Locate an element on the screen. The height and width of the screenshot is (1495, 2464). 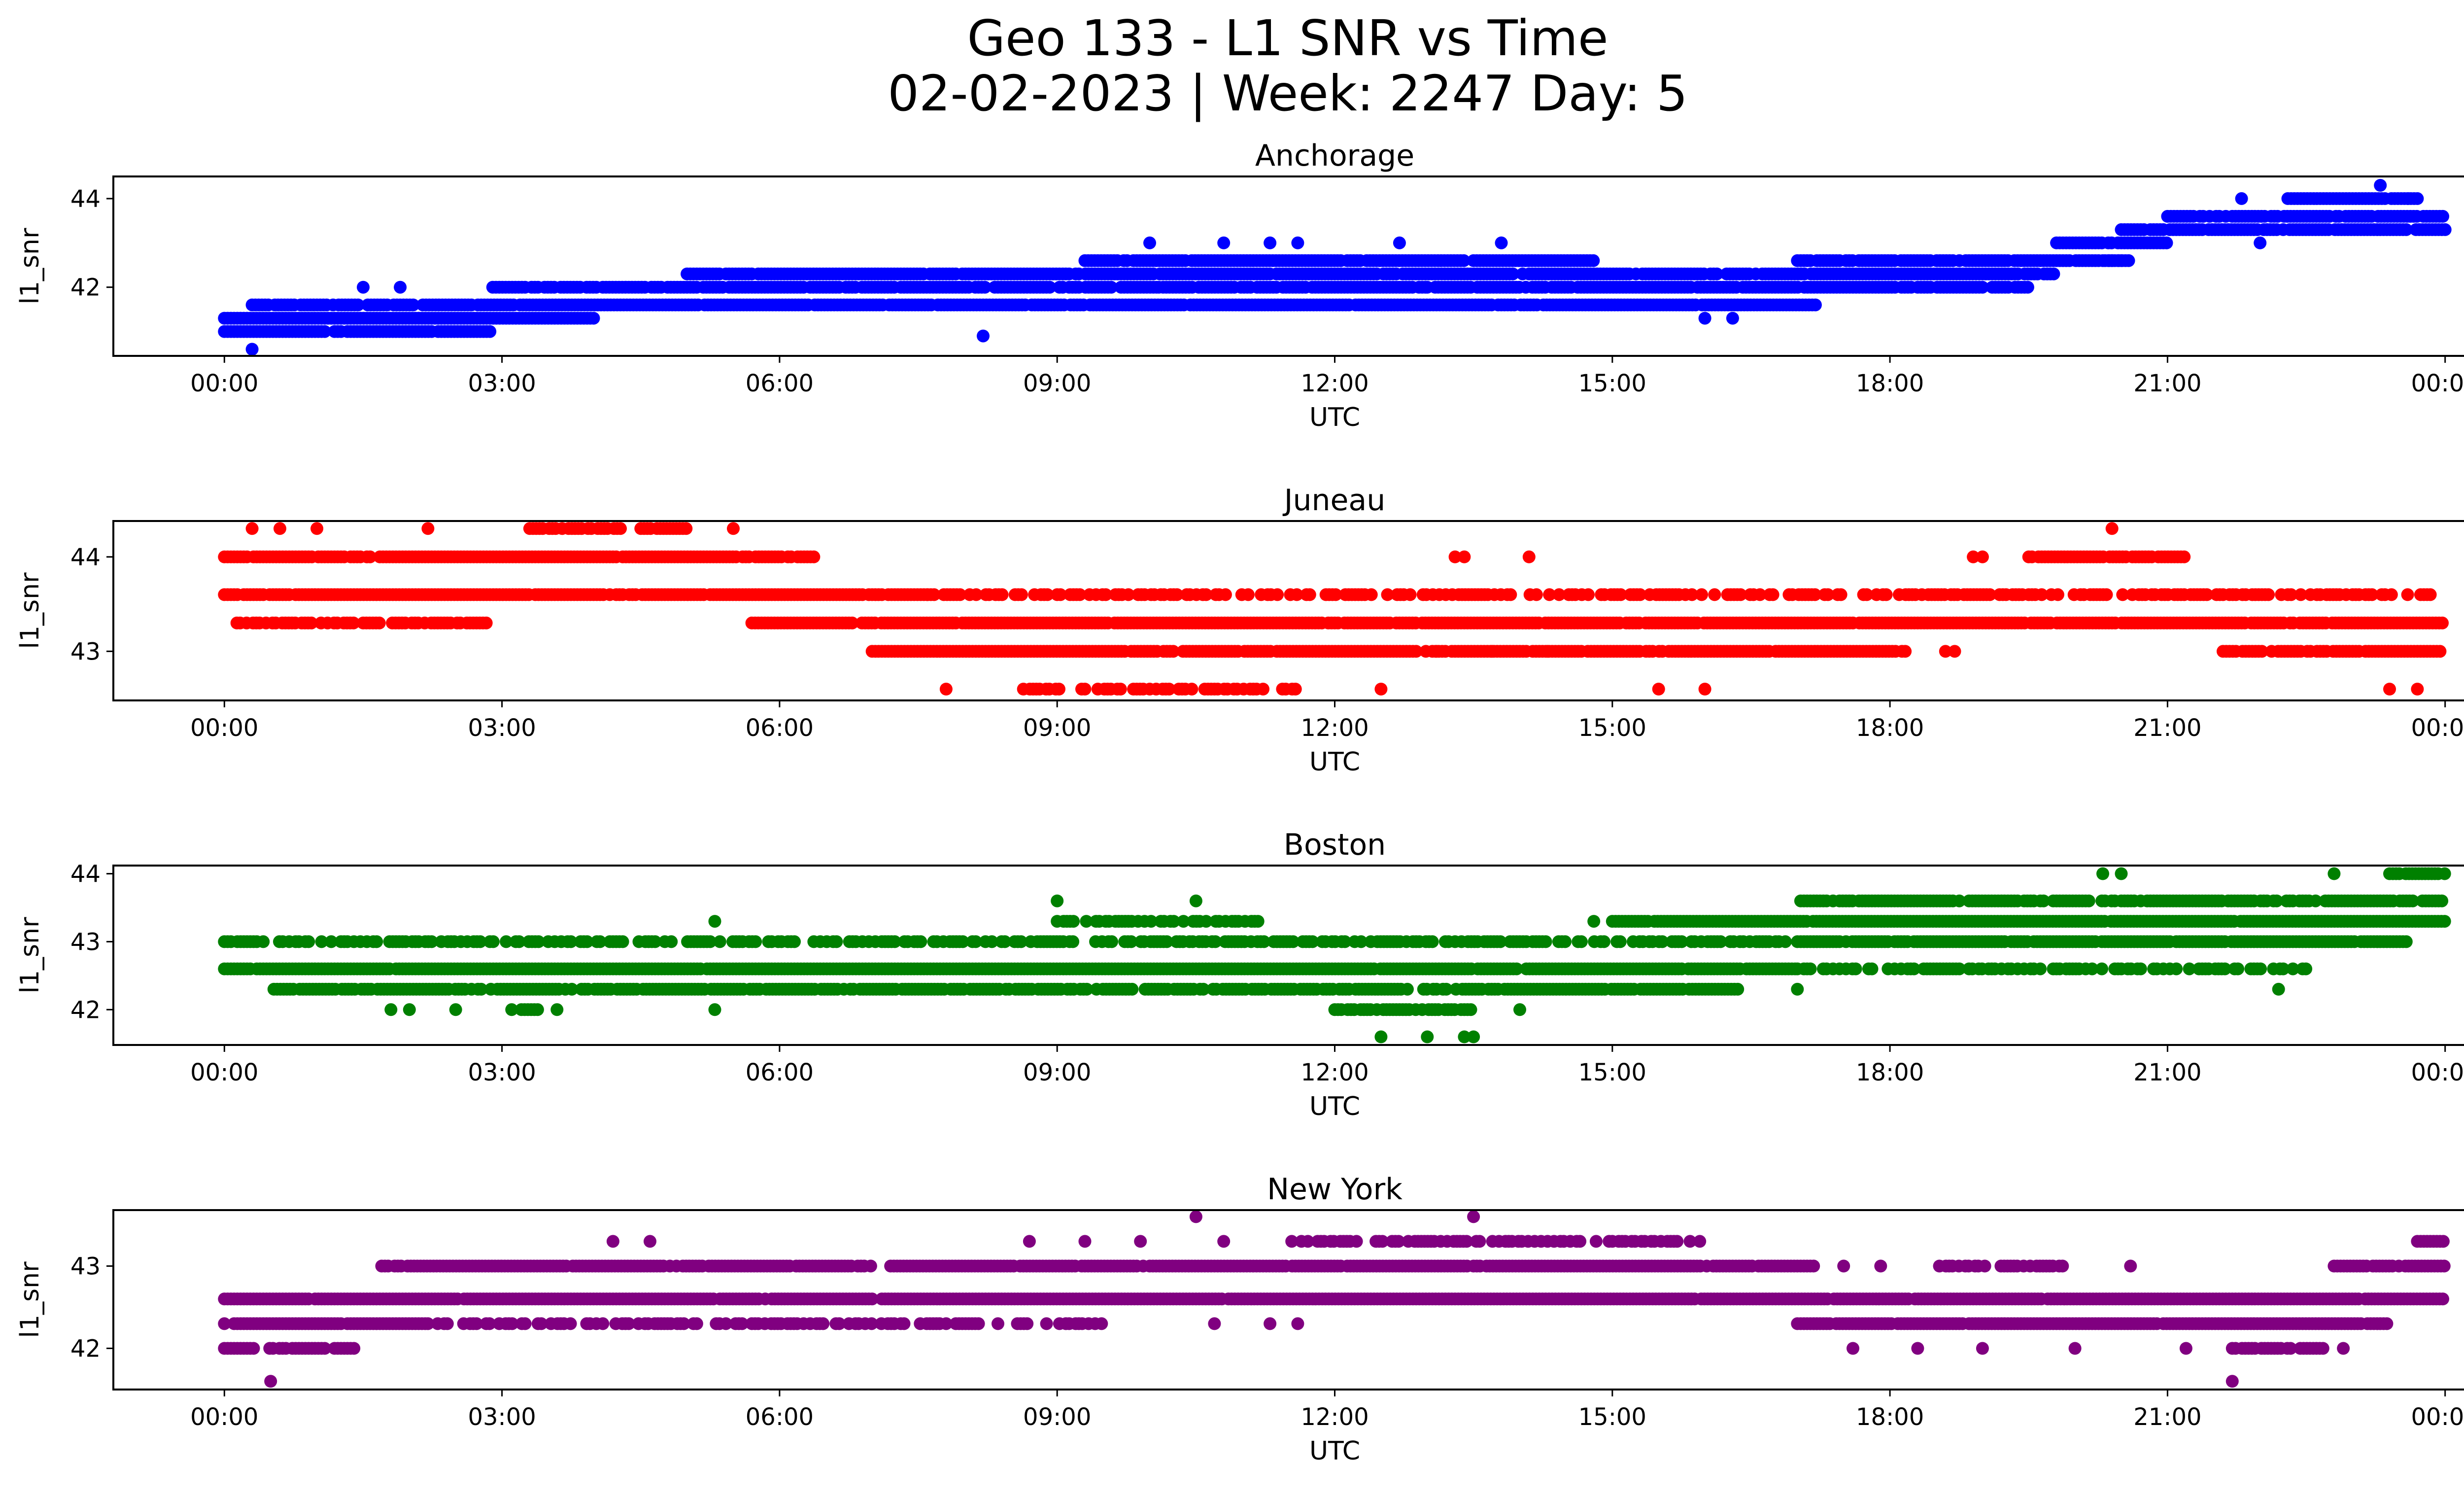
x-tick-label: 03:00 is located at coordinates (502, 383).